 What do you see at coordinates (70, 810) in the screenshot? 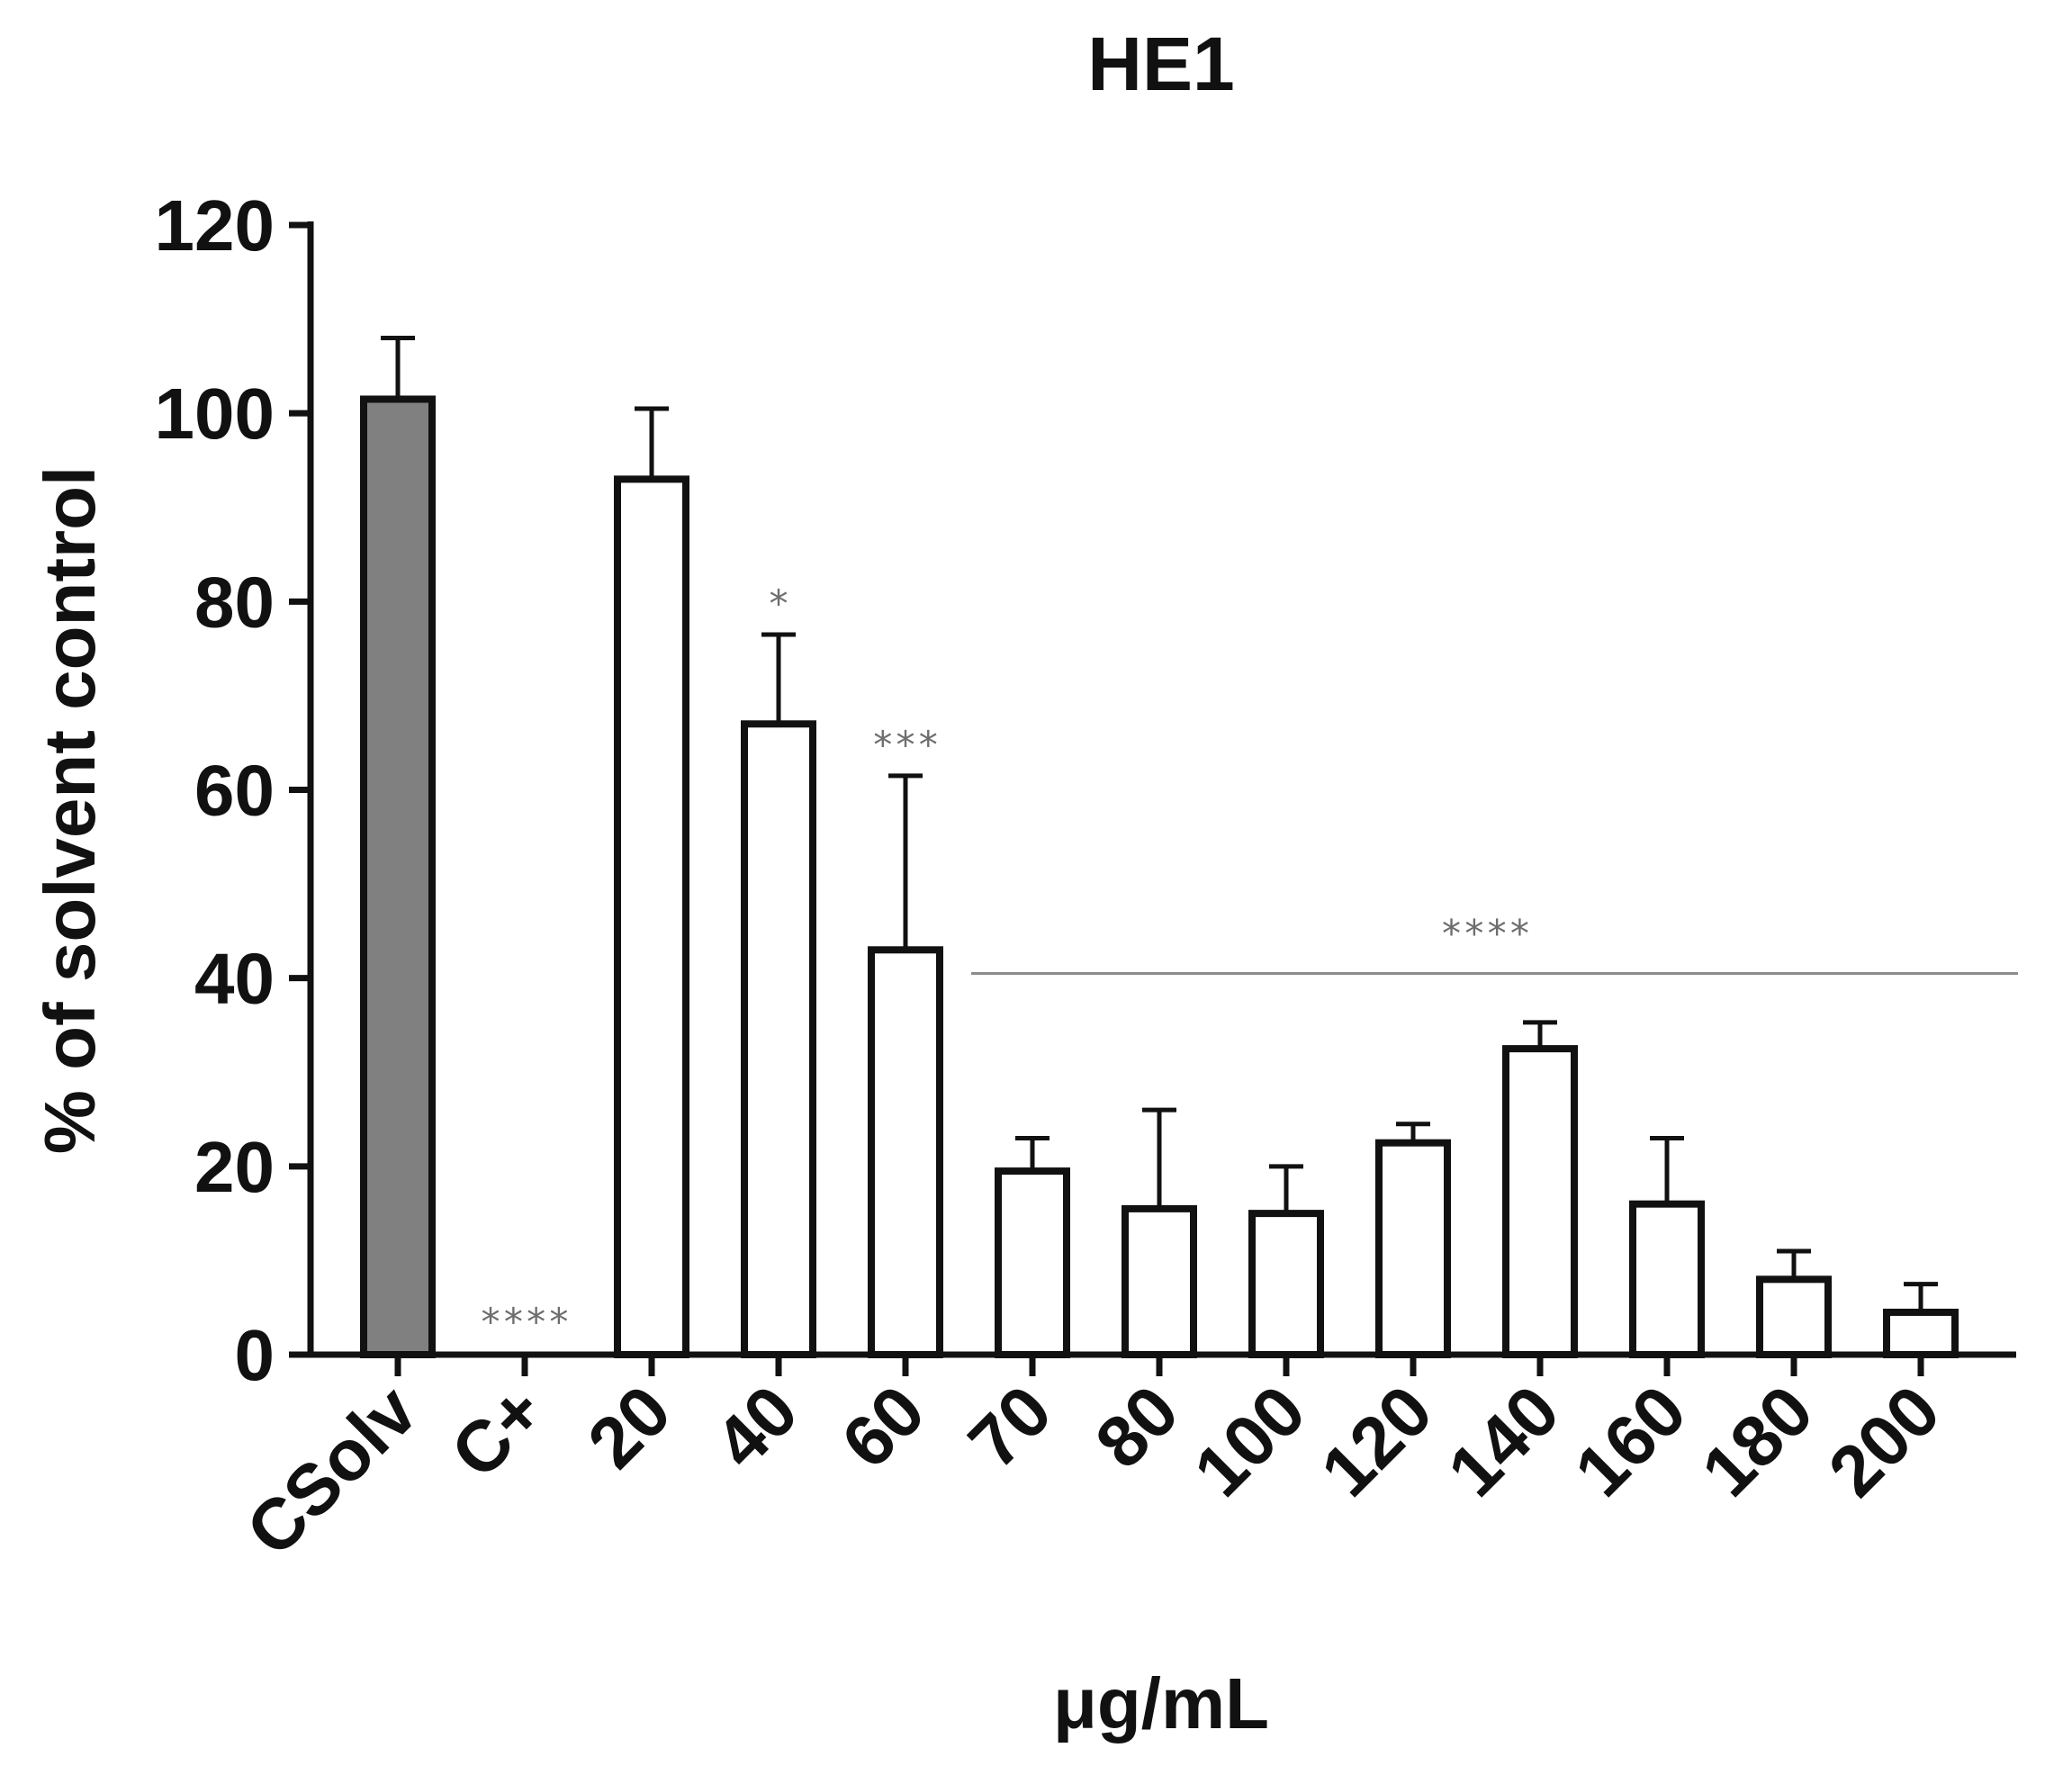
I see `y-axis-label: % of solvent control` at bounding box center [70, 810].